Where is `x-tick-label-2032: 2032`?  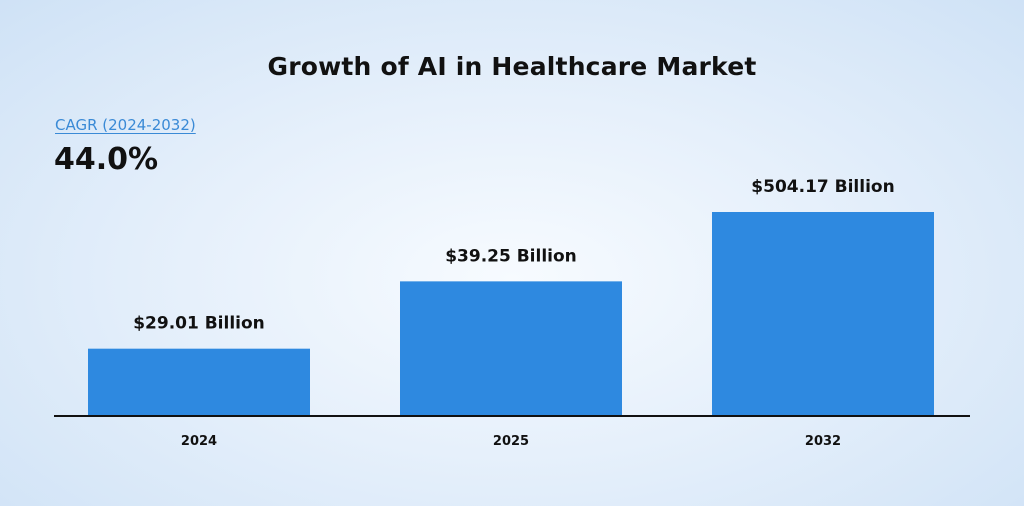 x-tick-label-2032: 2032 is located at coordinates (823, 441).